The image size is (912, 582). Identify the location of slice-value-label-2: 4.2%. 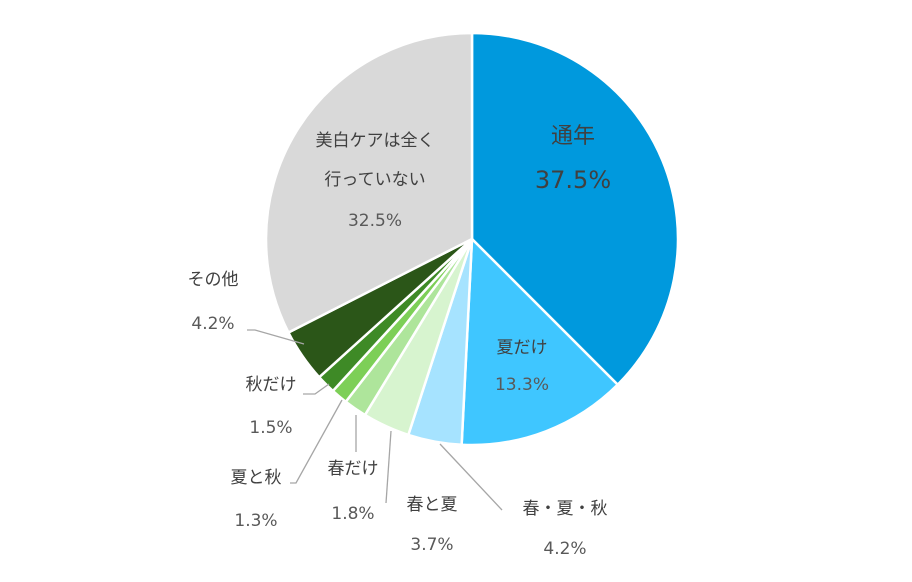
(564, 549).